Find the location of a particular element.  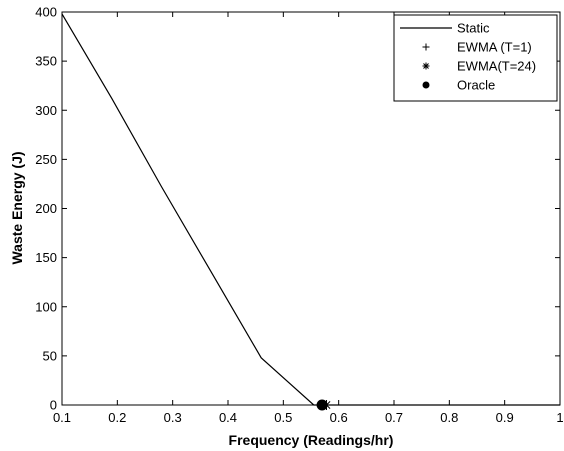

x-tick-label: 0.9 is located at coordinates (505, 417).